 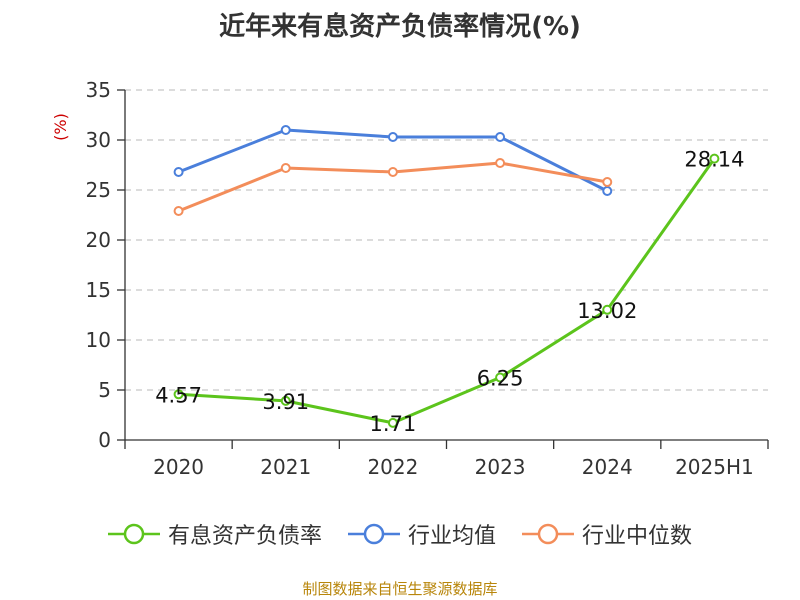 I want to click on x-tick-label: 2020, so click(x=178, y=467).